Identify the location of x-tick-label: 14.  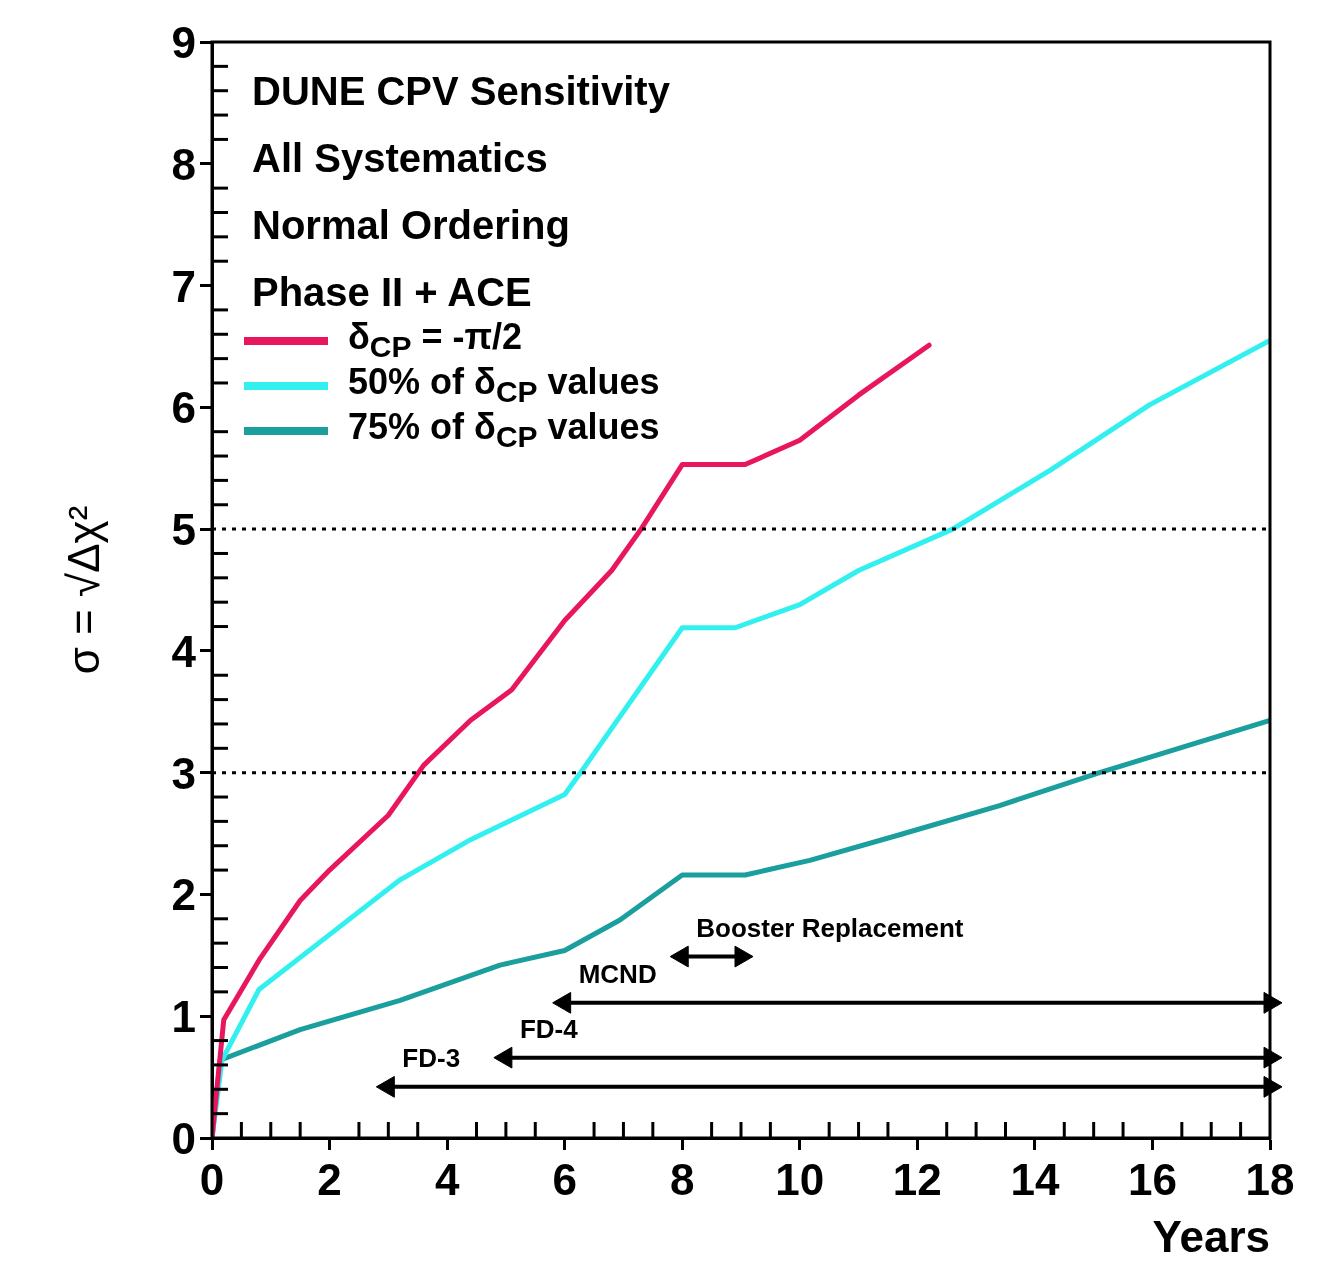
(1035, 1179).